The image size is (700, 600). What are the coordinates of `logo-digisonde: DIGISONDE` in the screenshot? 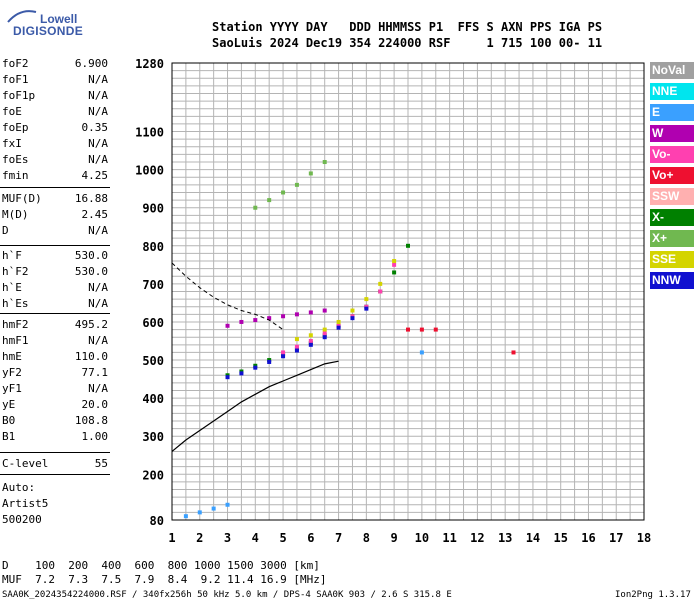 It's located at (48, 31).